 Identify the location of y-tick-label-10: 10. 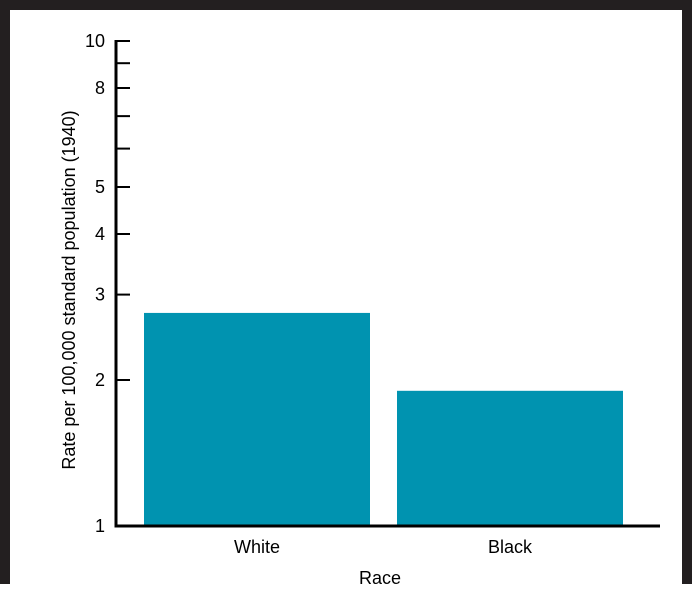
(95, 41).